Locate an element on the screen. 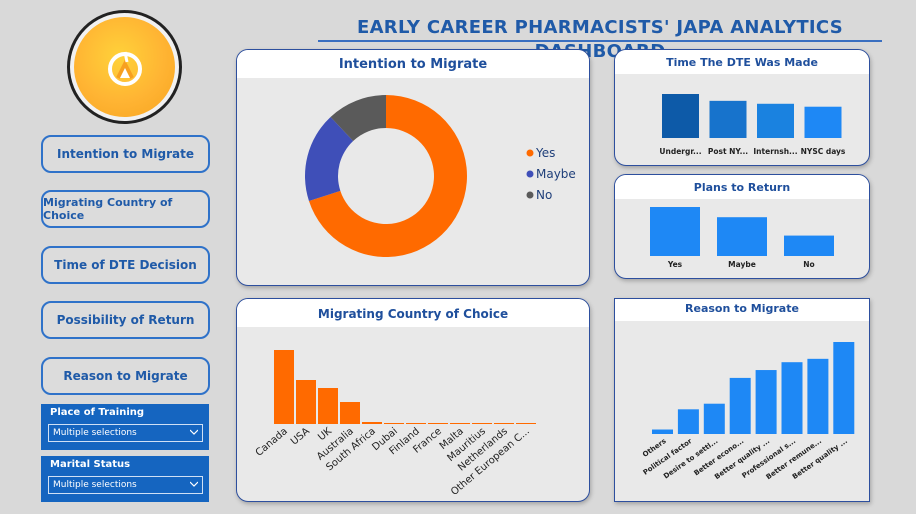 Image resolution: width=916 pixels, height=514 pixels. plans-to-return-card: Plans to Return Yes Maybe No is located at coordinates (742, 226).